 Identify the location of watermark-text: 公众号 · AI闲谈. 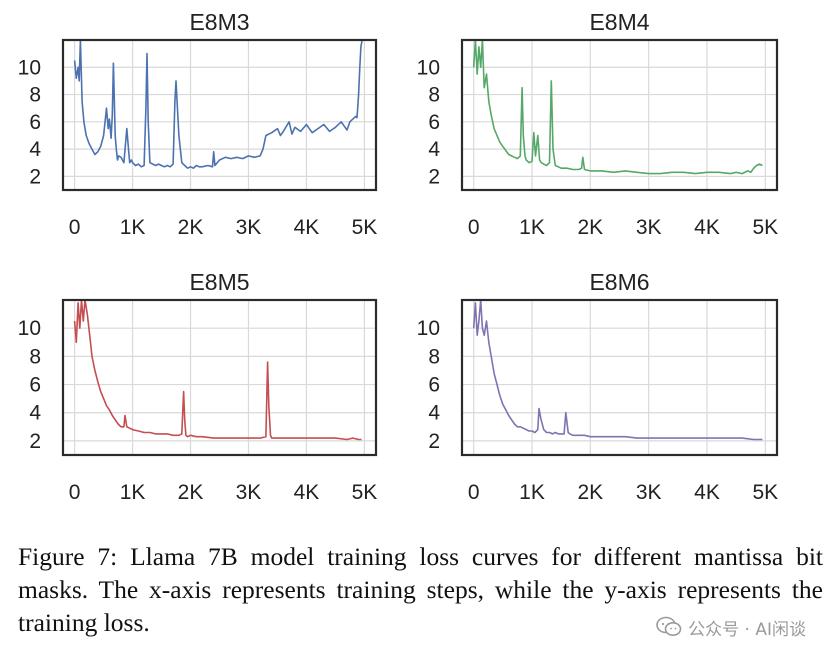
(747, 629).